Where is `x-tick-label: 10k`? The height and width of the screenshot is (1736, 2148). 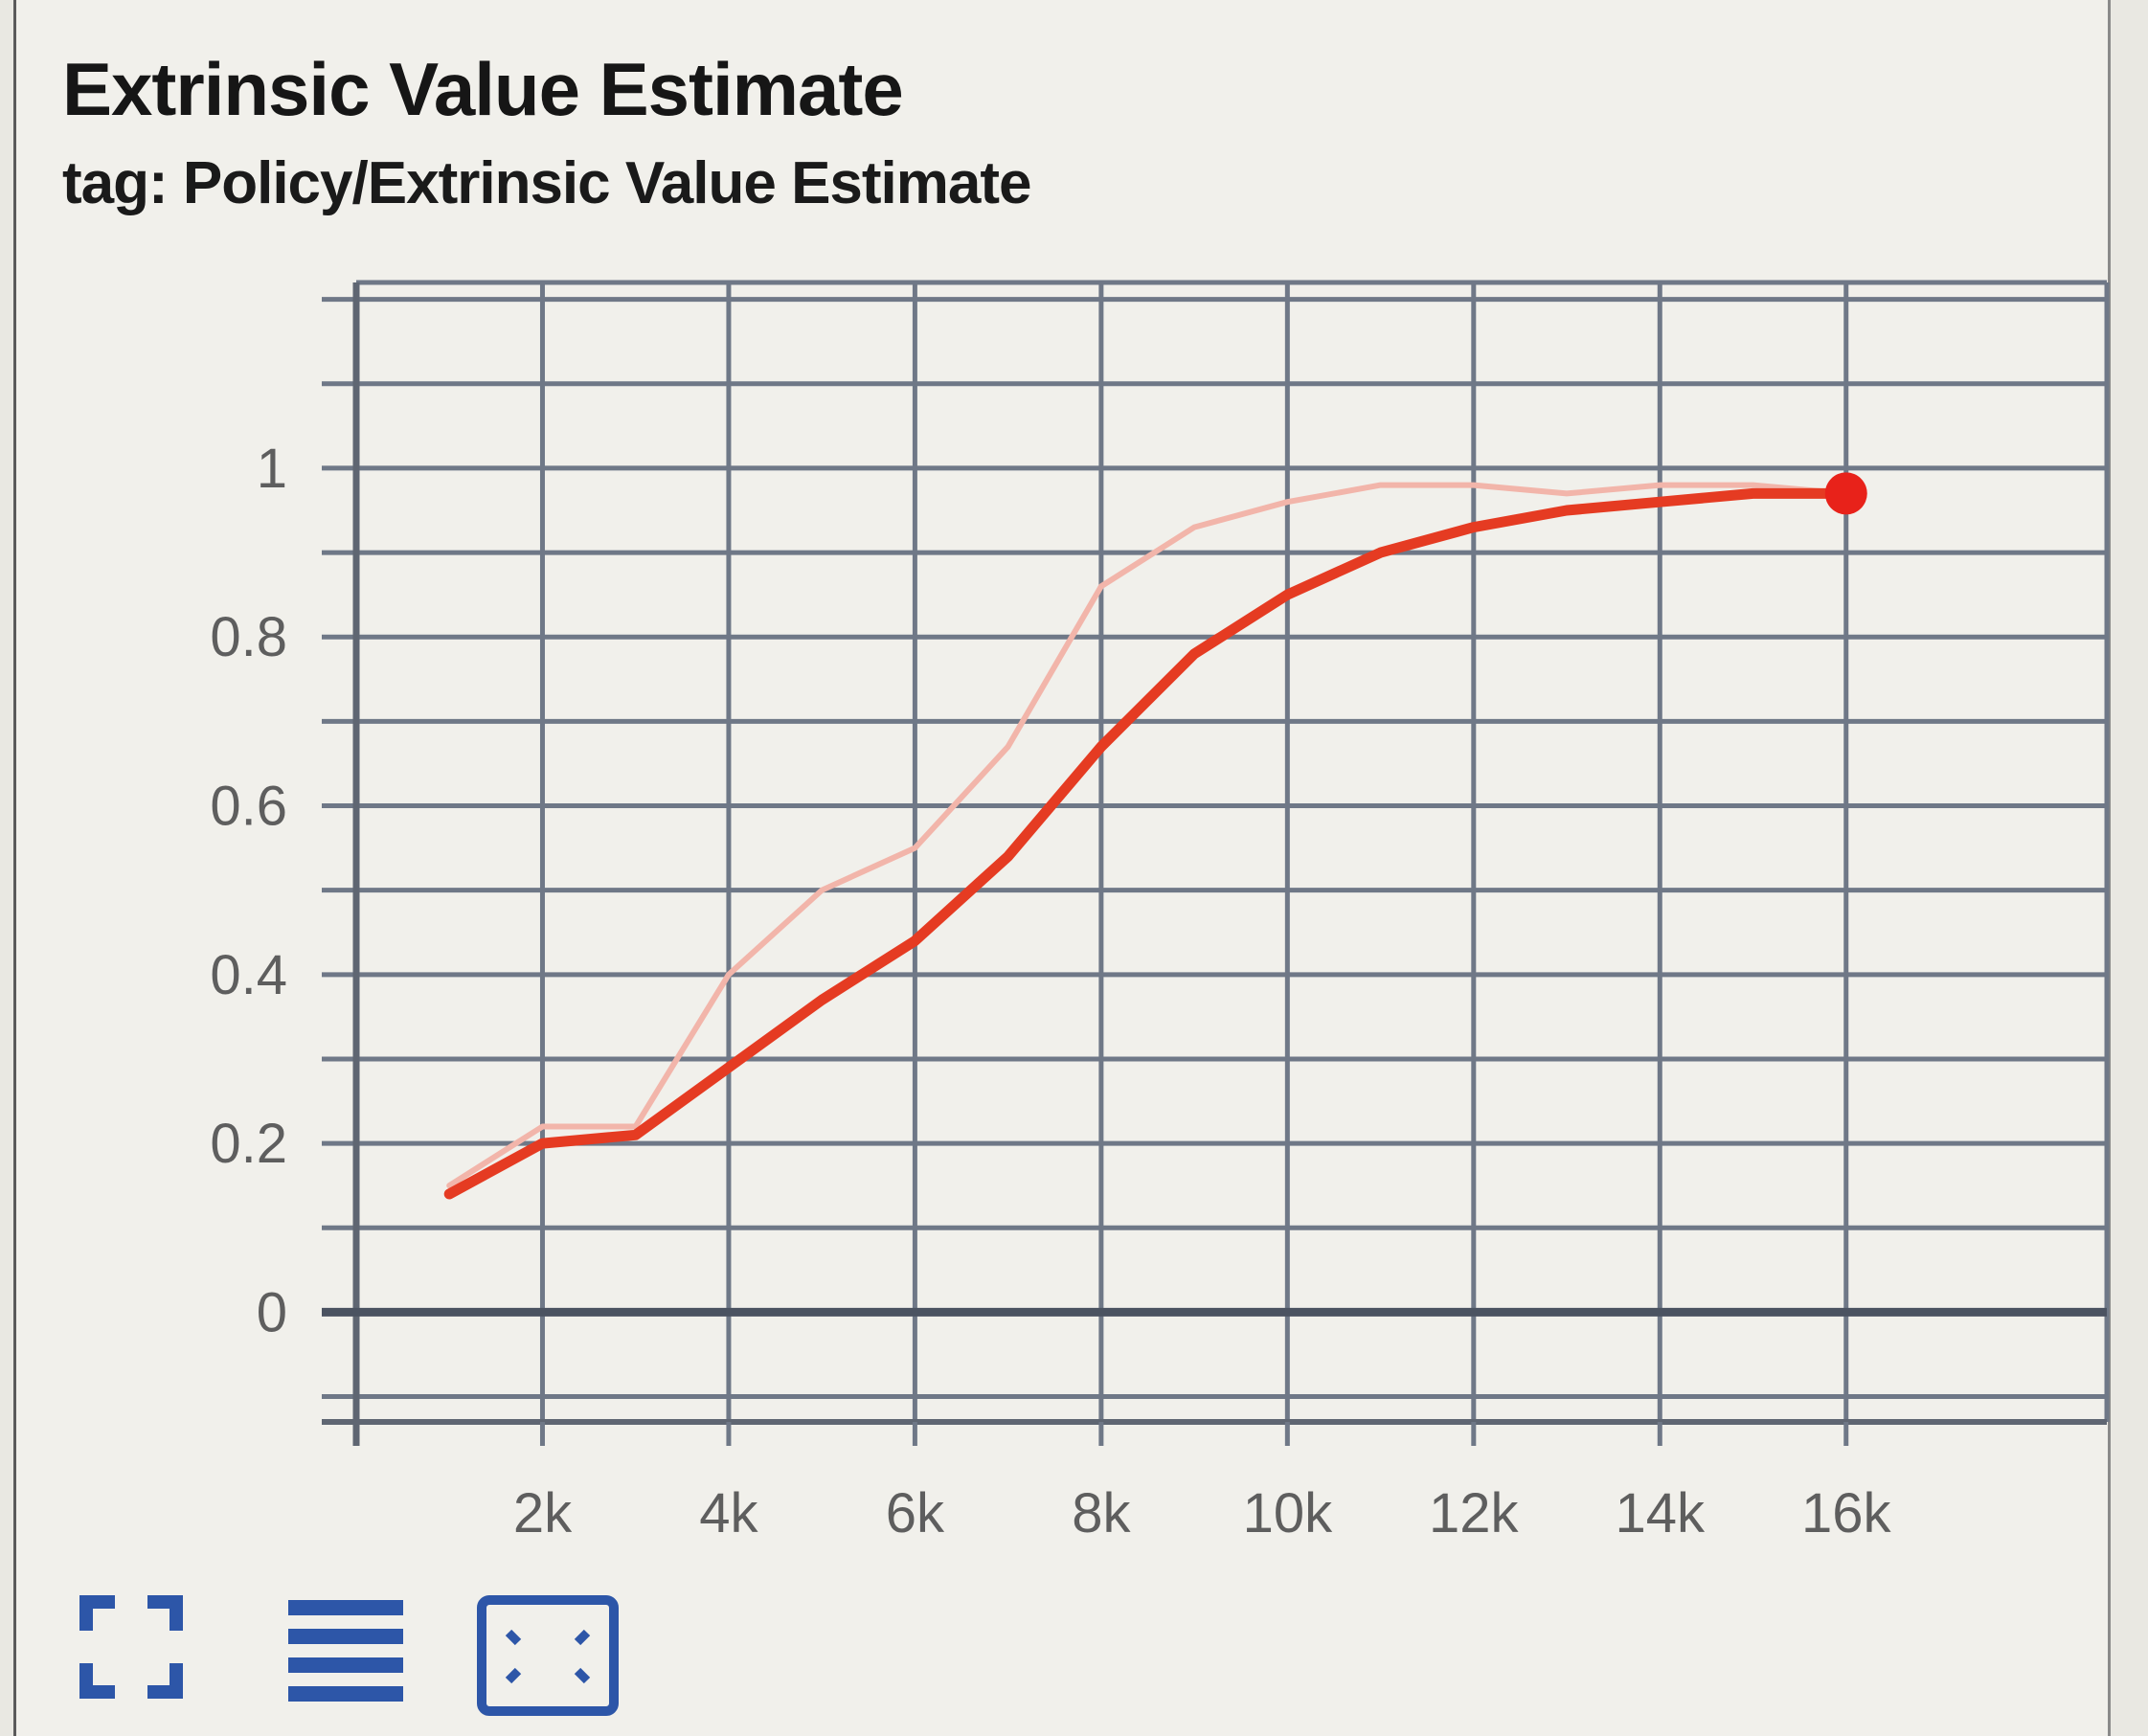
x-tick-label: 10k is located at coordinates (1288, 1513).